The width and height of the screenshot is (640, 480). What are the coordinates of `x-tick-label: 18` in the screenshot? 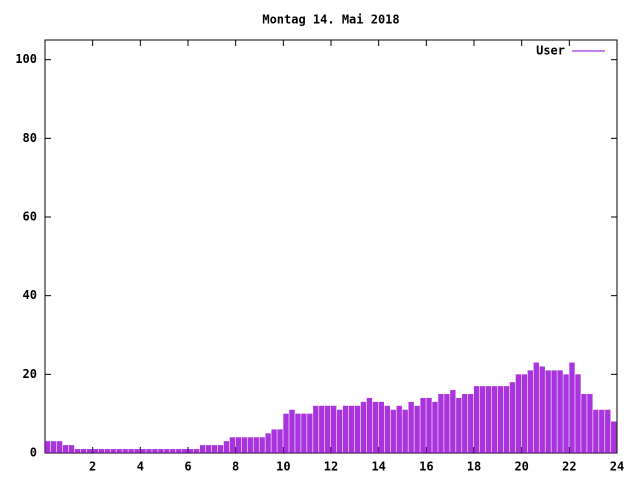 It's located at (474, 467).